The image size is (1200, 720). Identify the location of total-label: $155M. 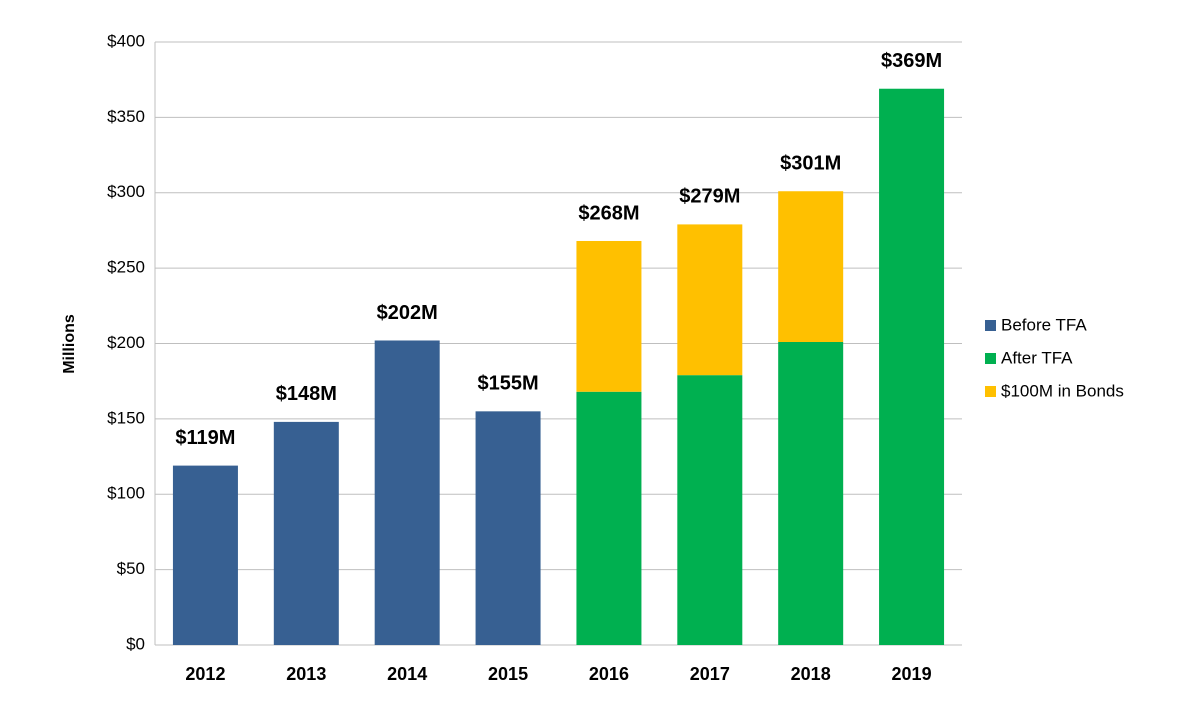
(507, 384).